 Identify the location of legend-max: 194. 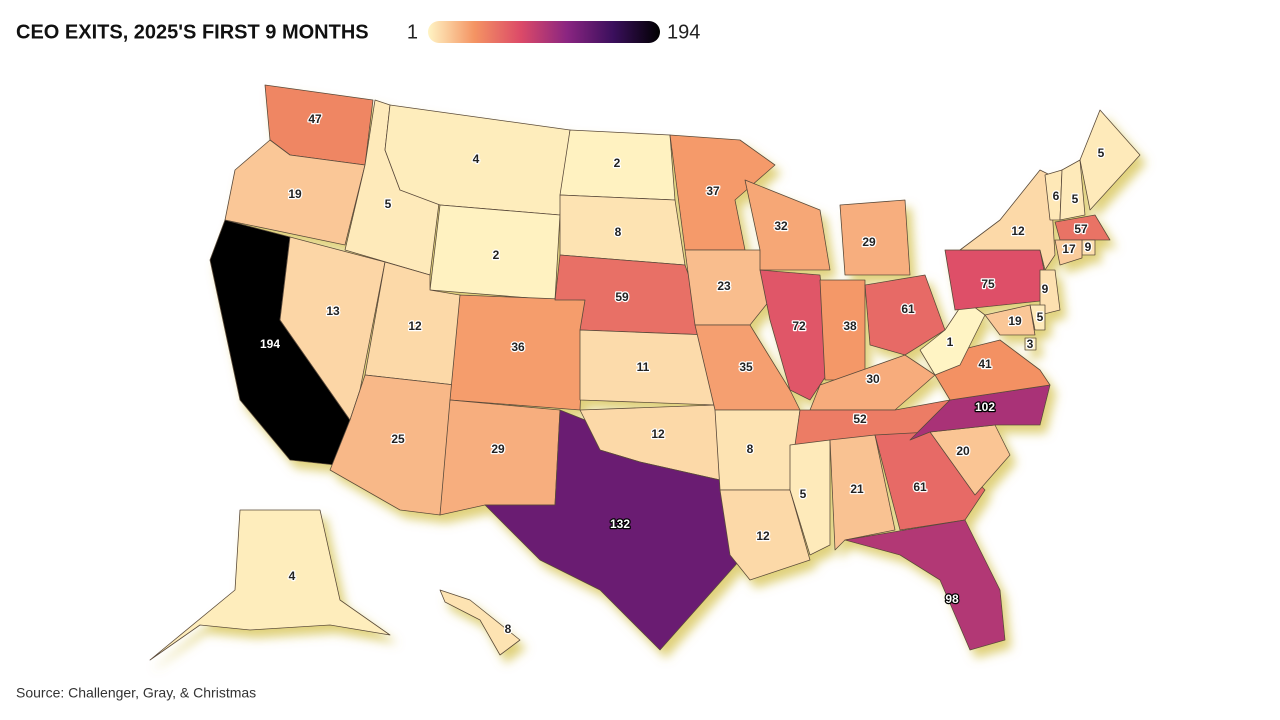
(683, 32).